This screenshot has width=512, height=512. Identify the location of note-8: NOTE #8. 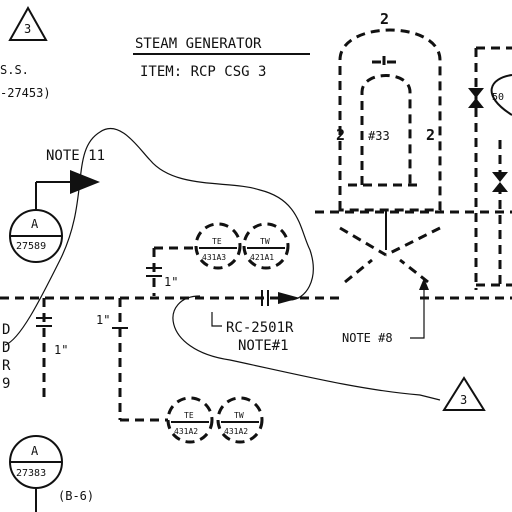
(367, 338).